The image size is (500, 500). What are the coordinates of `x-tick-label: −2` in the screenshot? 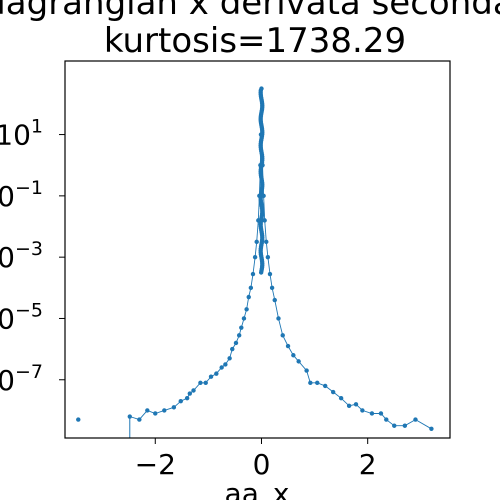 It's located at (155, 464).